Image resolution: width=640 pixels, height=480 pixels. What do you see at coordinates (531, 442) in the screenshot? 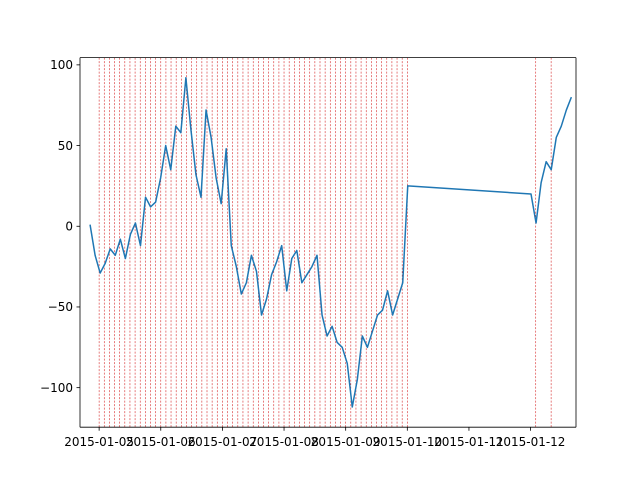
I see `x-tick-label-7: 2015-01-12` at bounding box center [531, 442].